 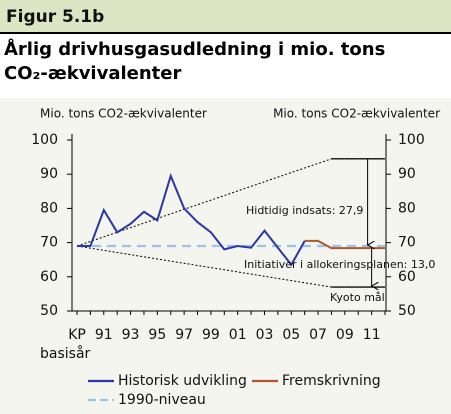 I want to click on annotation: Initiativer i allokeringsplanen: 13,0, so click(x=339, y=264).